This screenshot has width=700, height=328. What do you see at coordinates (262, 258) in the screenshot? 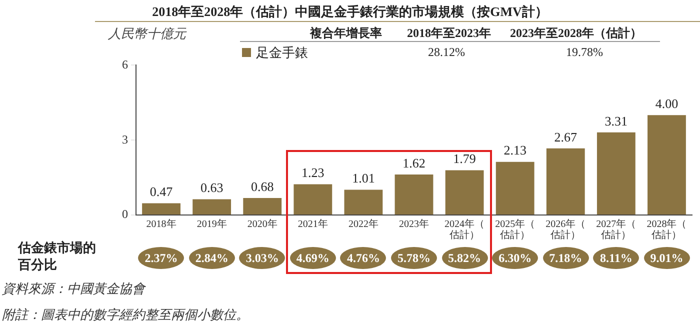
I see `text: 3.03%` at bounding box center [262, 258].